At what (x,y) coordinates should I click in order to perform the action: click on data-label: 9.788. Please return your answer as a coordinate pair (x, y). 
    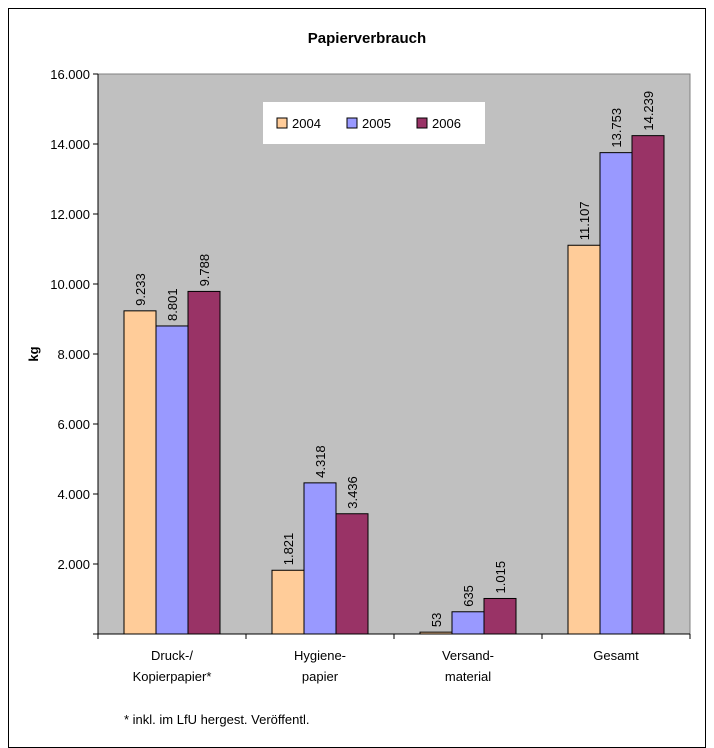
    Looking at the image, I should click on (204, 270).